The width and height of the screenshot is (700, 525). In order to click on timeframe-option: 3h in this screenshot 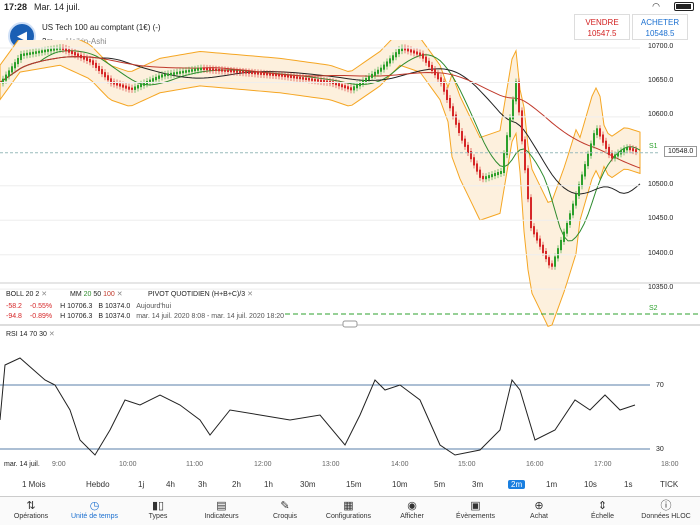, I will do `click(202, 484)`.